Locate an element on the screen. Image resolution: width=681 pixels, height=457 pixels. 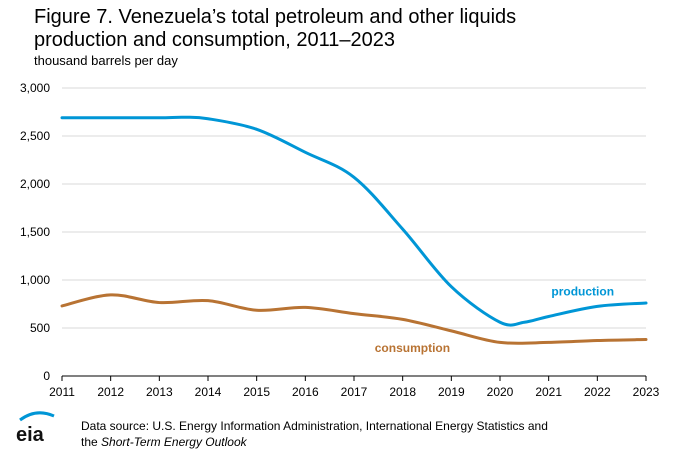
y-tick-label: 2,500 is located at coordinates (35, 136).